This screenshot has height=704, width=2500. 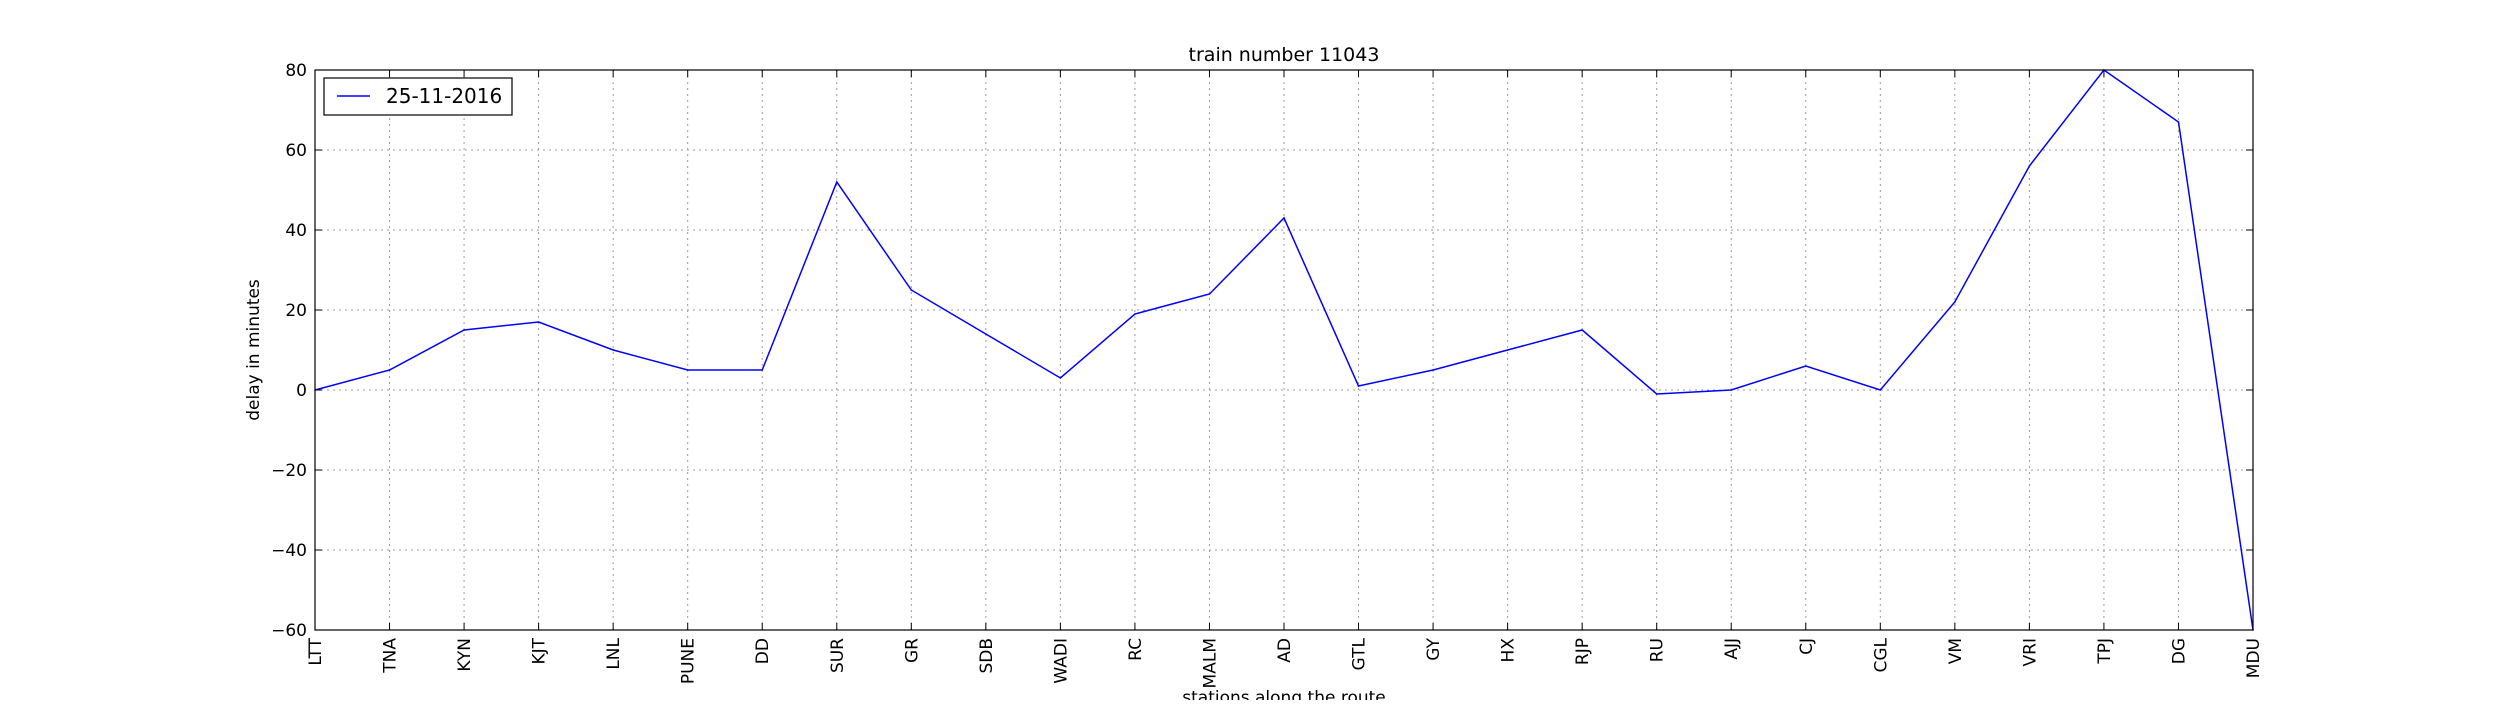 What do you see at coordinates (838, 655) in the screenshot?
I see `x-tick-label: SUR` at bounding box center [838, 655].